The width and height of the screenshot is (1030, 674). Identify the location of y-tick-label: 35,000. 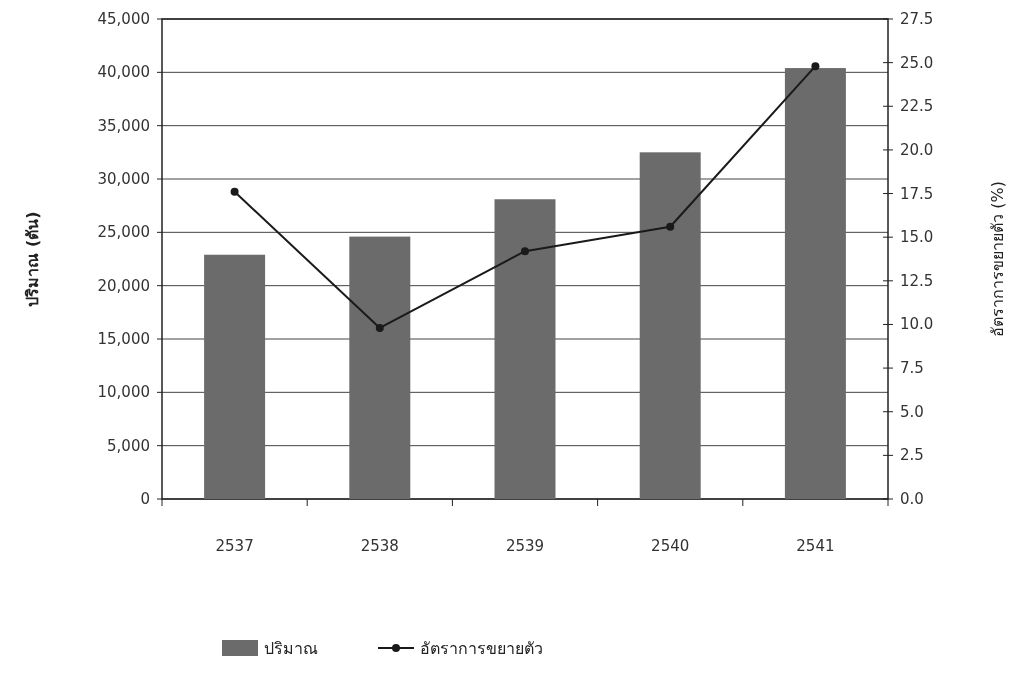
(123, 125).